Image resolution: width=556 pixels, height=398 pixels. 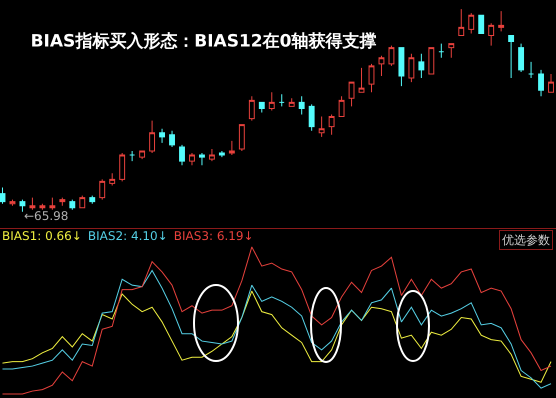 What do you see at coordinates (128, 236) in the screenshot?
I see `text: BIAS2: 4.10↓` at bounding box center [128, 236].